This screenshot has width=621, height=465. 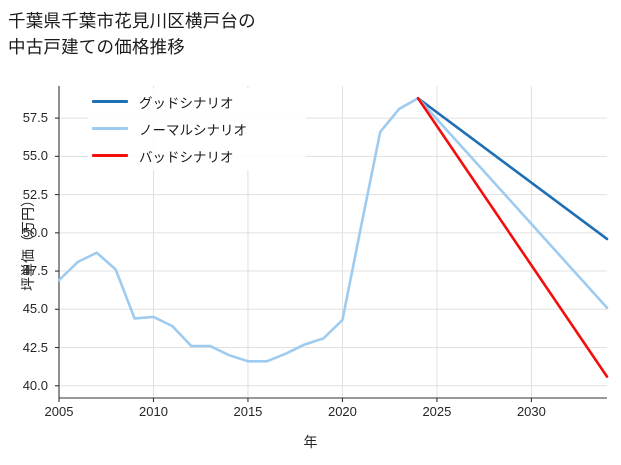 What do you see at coordinates (248, 411) in the screenshot?
I see `x-tick-label: 2015` at bounding box center [248, 411].